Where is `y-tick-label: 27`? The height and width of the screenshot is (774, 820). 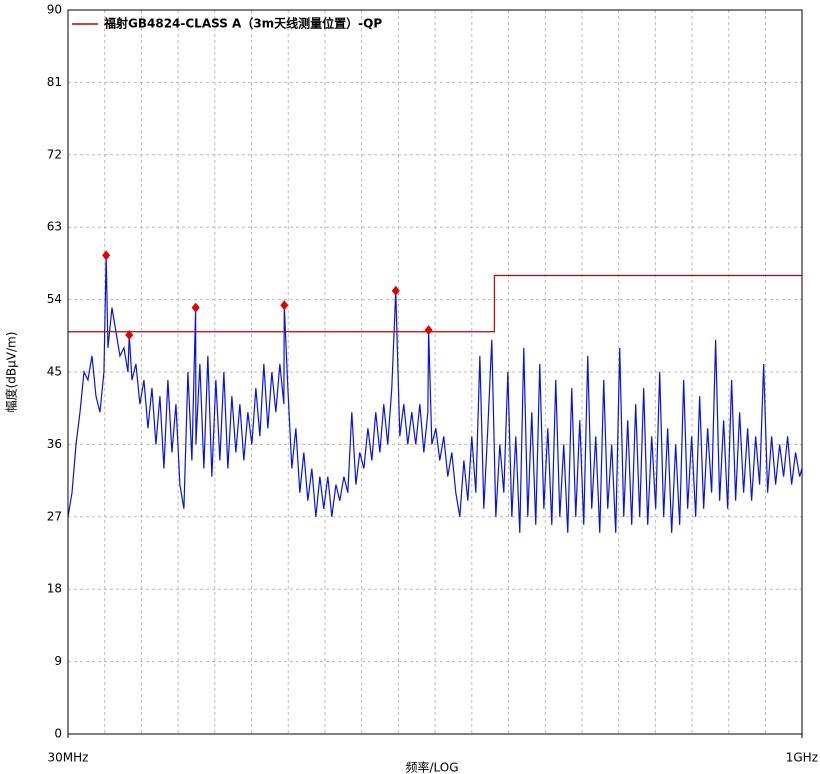 y-tick-label: 27 is located at coordinates (54, 516).